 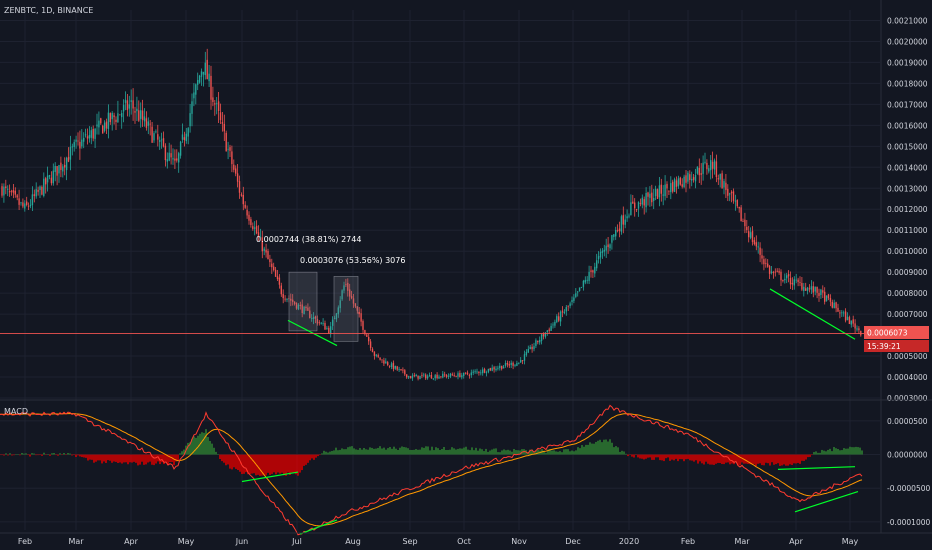 What do you see at coordinates (907, 377) in the screenshot?
I see `y-tick-label: 0.0004000` at bounding box center [907, 377].